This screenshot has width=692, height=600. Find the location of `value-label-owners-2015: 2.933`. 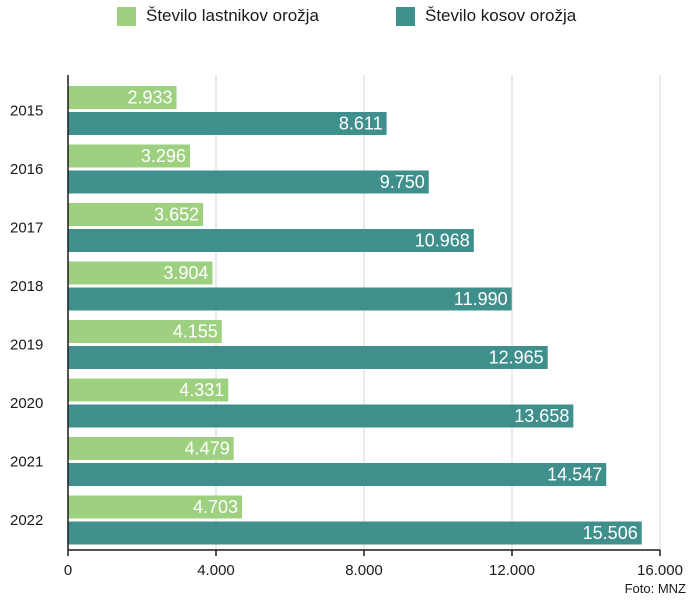

value-label-owners-2015: 2.933 is located at coordinates (149, 98).